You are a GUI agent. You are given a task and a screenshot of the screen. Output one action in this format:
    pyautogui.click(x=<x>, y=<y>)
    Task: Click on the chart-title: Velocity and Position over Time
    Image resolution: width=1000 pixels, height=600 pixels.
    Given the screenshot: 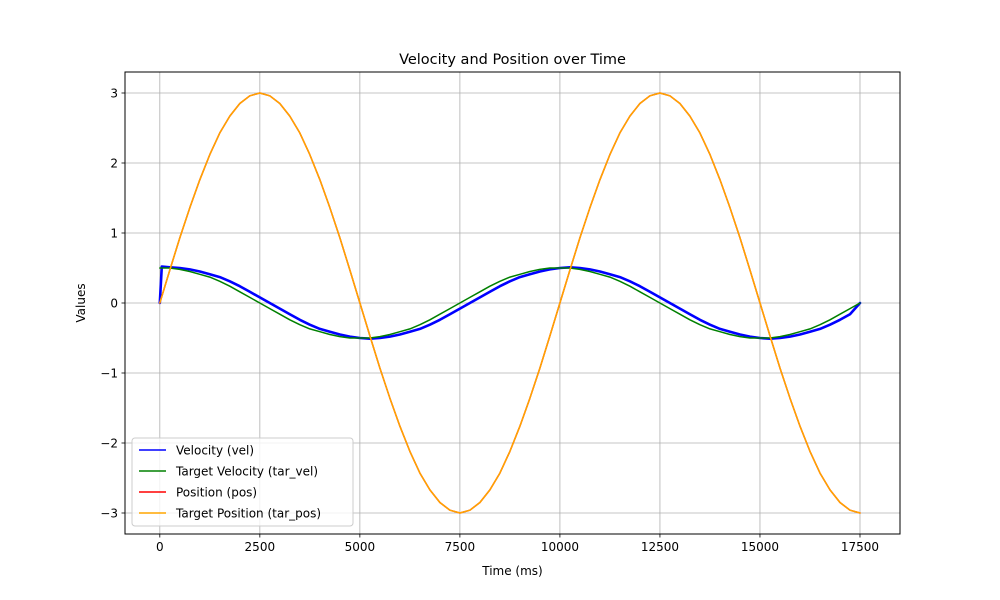 What is the action you would take?
    pyautogui.click(x=512, y=60)
    